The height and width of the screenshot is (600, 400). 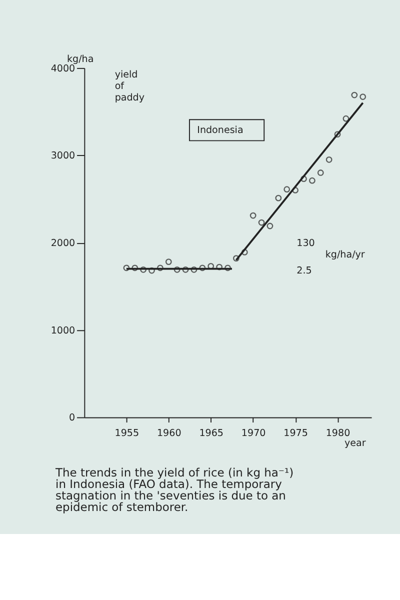 What do you see at coordinates (220, 130) in the screenshot?
I see `annotation: Indonesia` at bounding box center [220, 130].